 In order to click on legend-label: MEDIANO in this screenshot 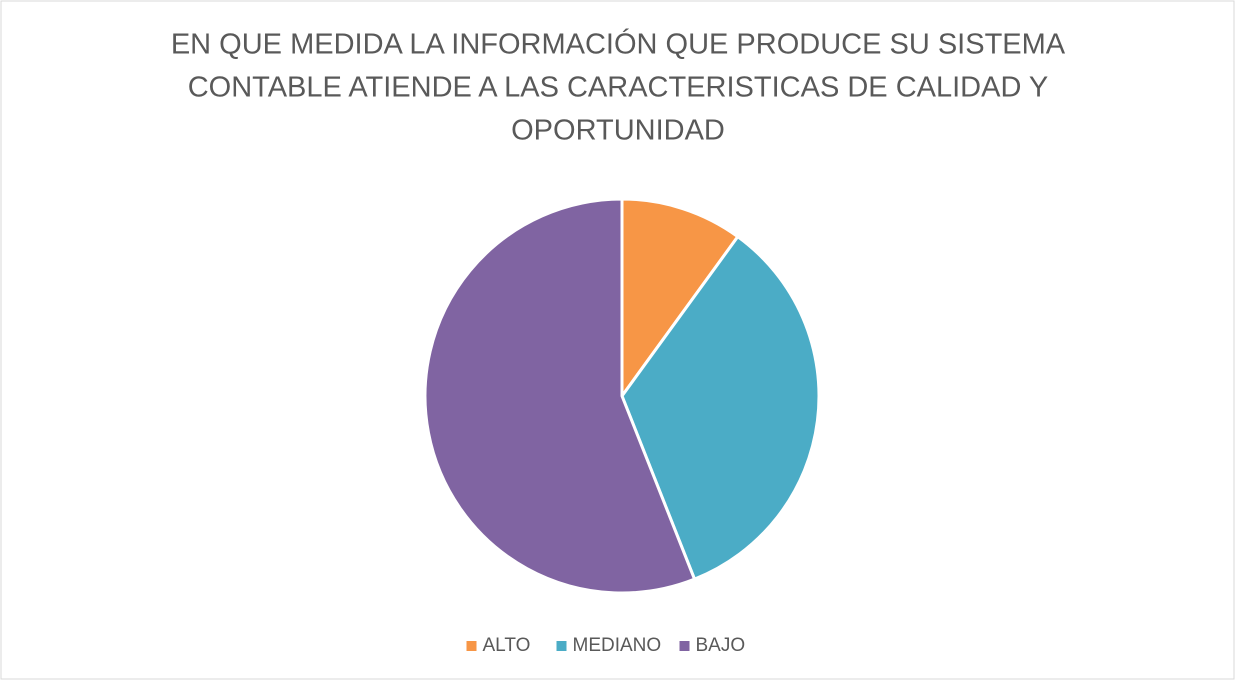, I will do `click(617, 645)`.